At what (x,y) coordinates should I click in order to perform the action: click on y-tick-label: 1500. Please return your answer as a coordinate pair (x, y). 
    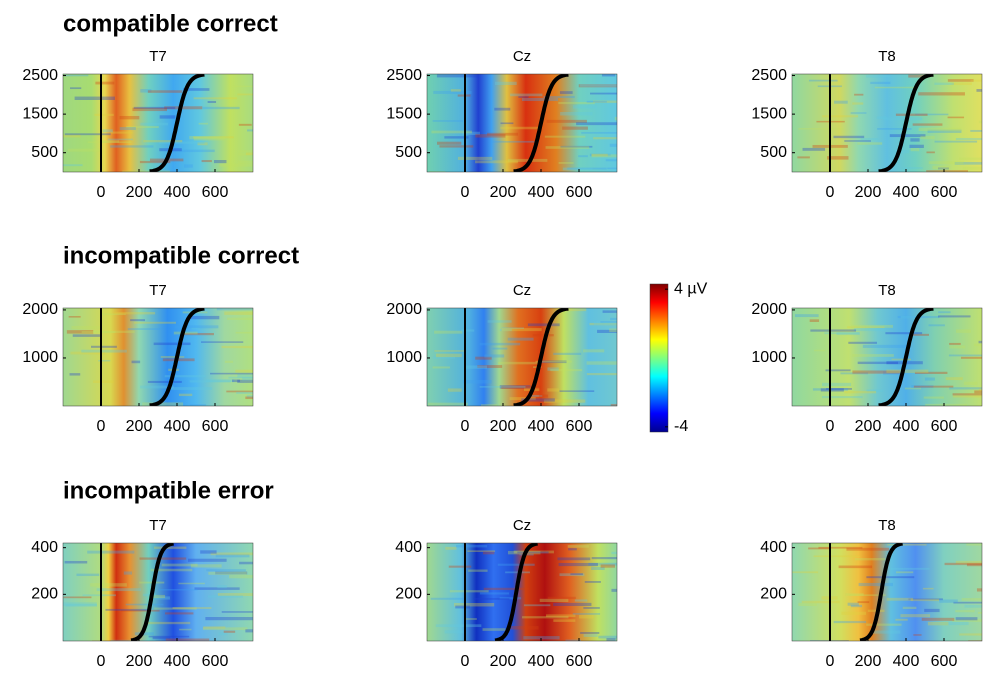
    Looking at the image, I should click on (769, 113).